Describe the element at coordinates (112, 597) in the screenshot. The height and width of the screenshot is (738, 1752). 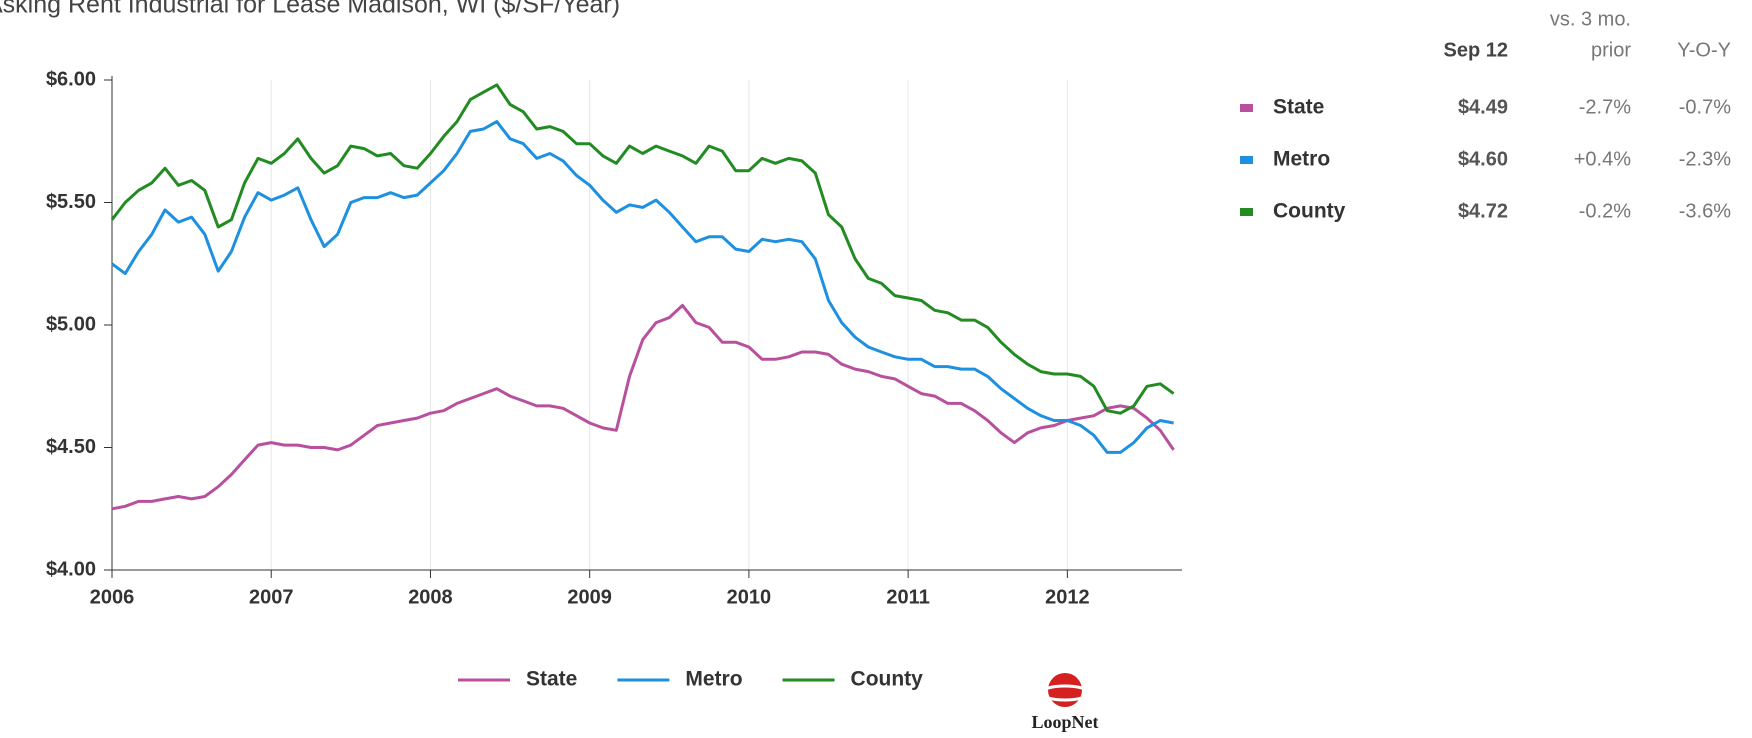
I see `x-tick-label: 2006` at that location.